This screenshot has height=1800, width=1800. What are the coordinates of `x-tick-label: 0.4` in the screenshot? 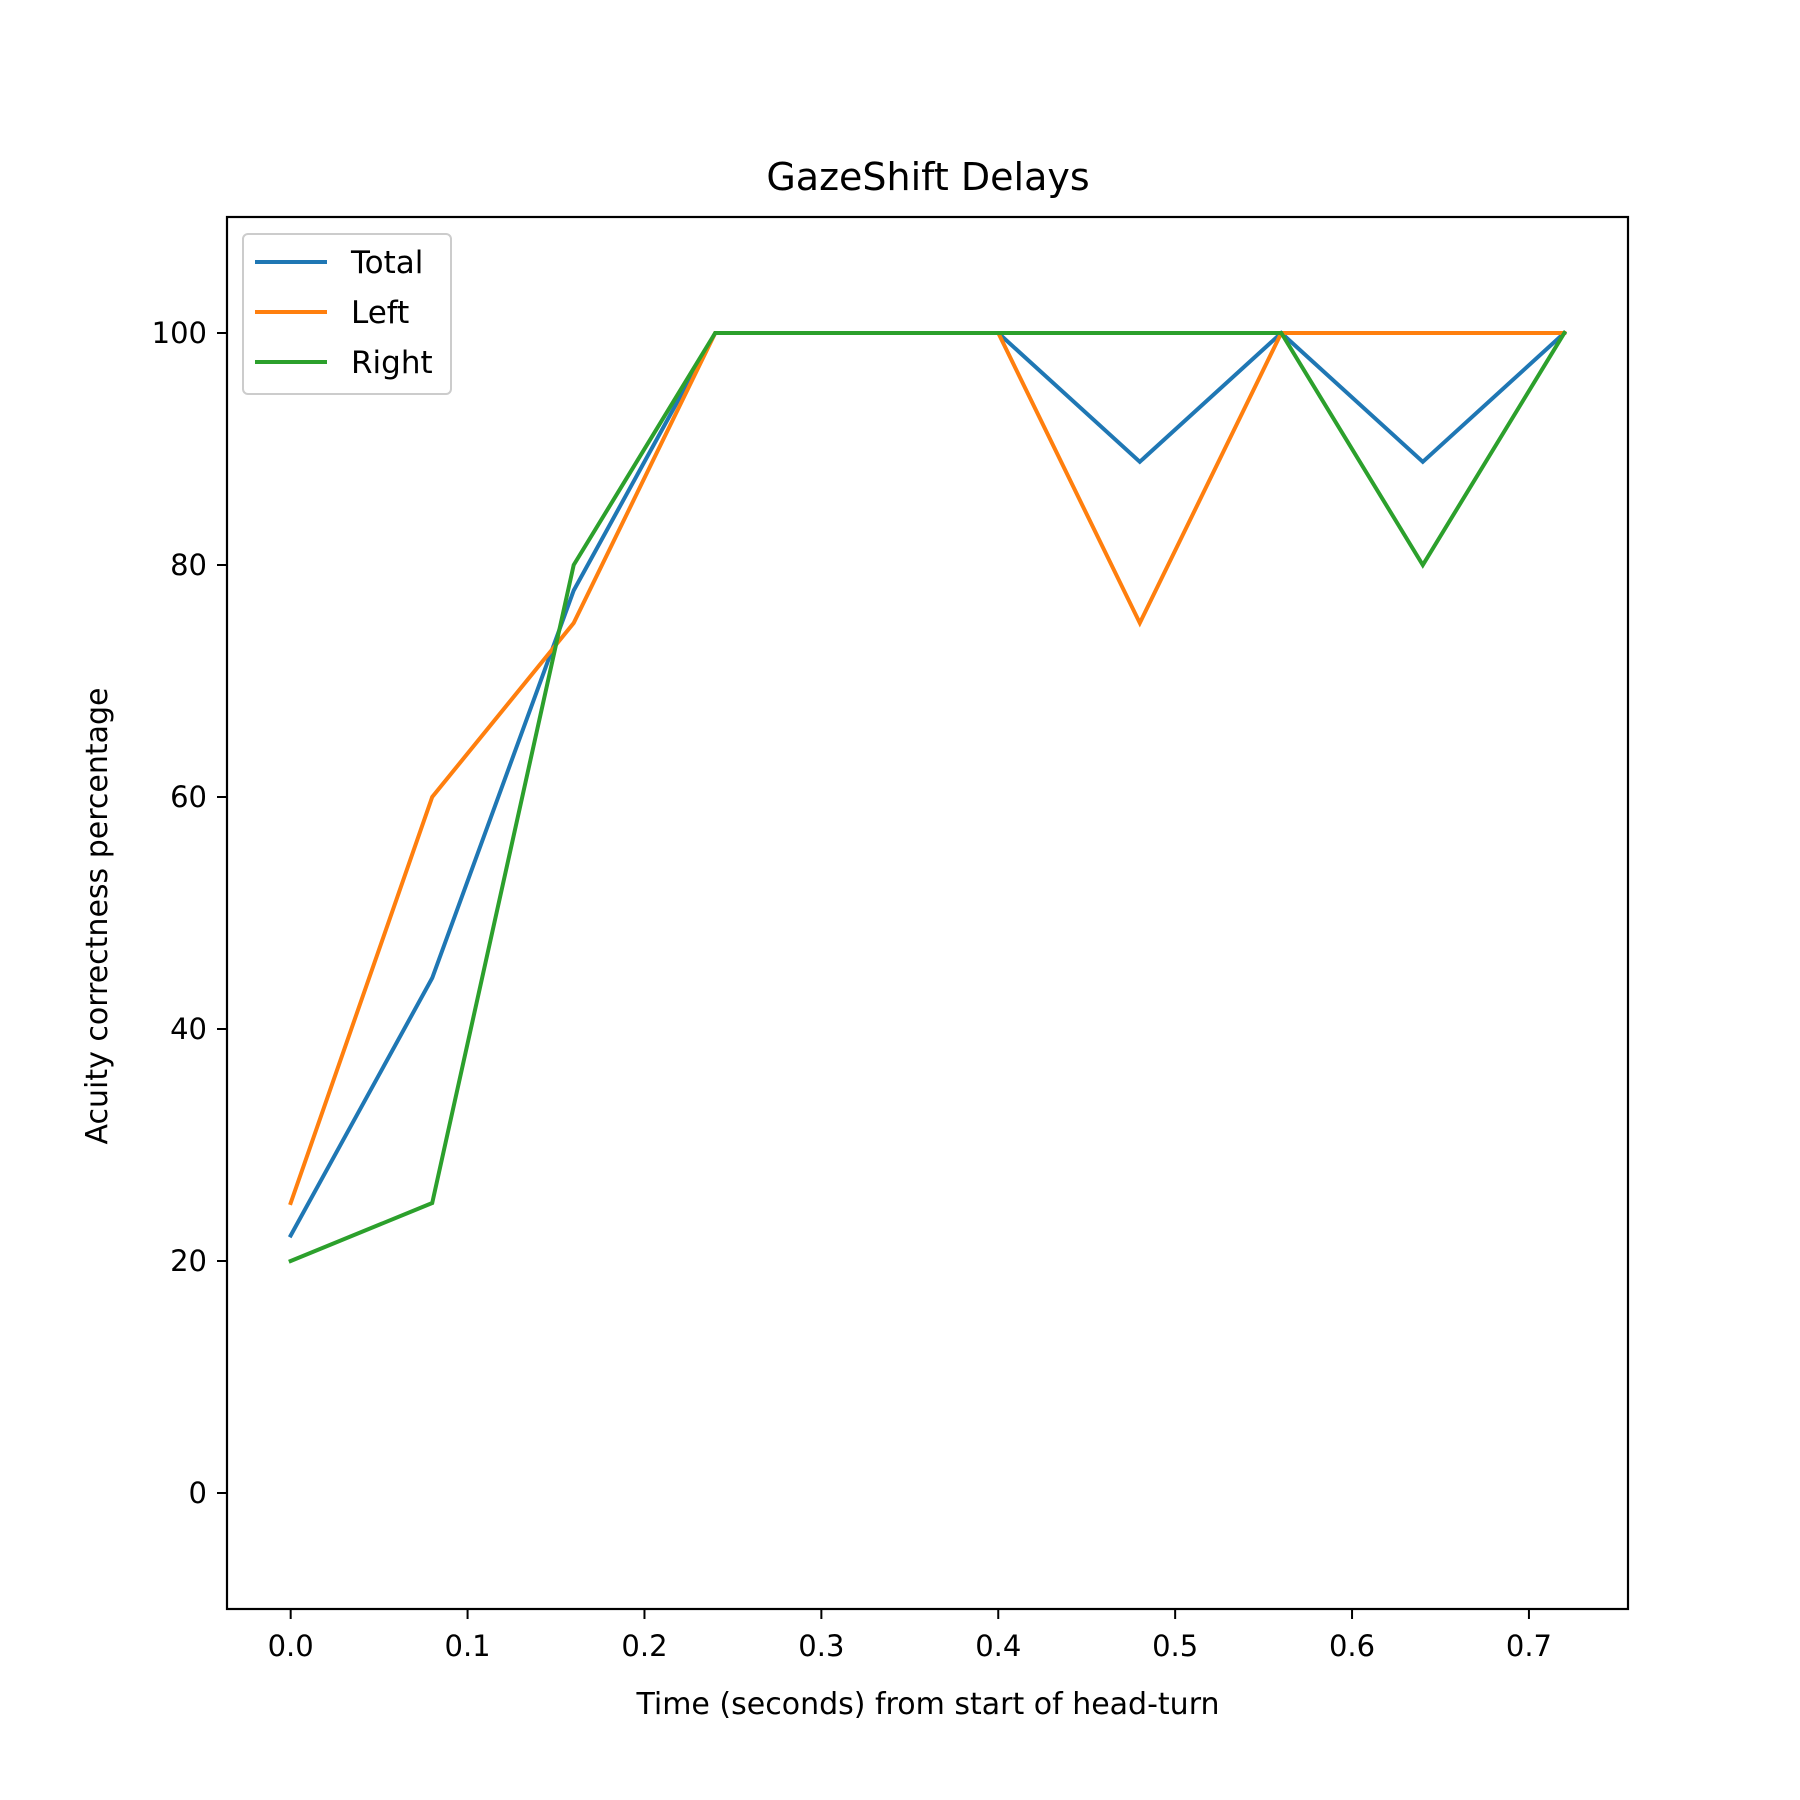 It's located at (998, 1646).